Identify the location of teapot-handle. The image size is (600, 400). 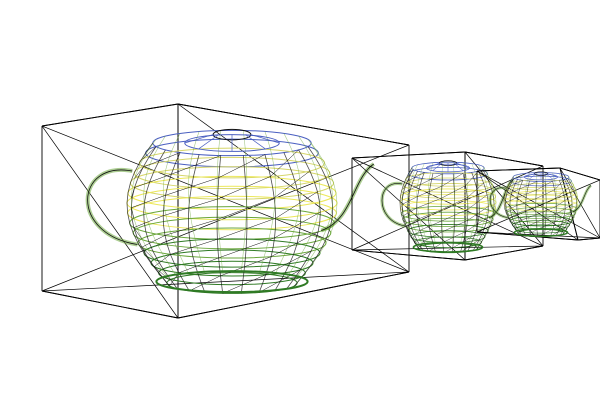
(393, 204).